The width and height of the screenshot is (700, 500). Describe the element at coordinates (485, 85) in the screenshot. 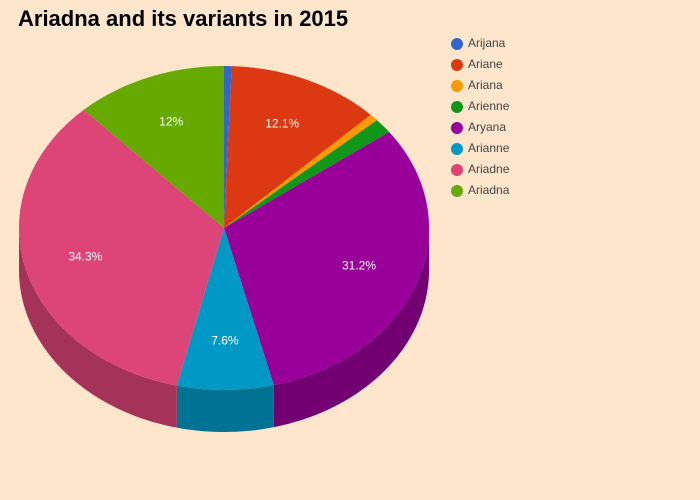

I see `legend-label: Ariana` at that location.